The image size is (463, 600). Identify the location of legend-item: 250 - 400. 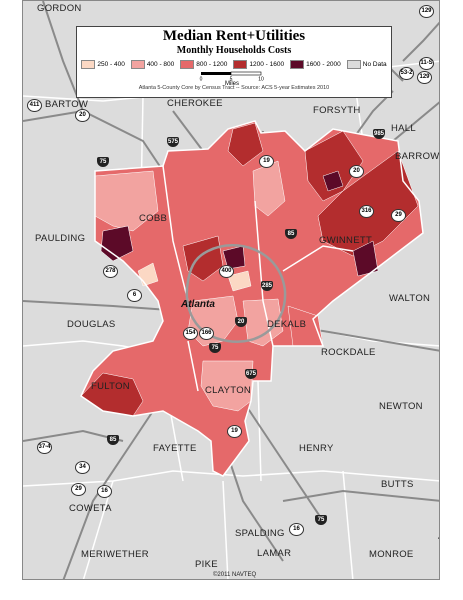
(103, 64).